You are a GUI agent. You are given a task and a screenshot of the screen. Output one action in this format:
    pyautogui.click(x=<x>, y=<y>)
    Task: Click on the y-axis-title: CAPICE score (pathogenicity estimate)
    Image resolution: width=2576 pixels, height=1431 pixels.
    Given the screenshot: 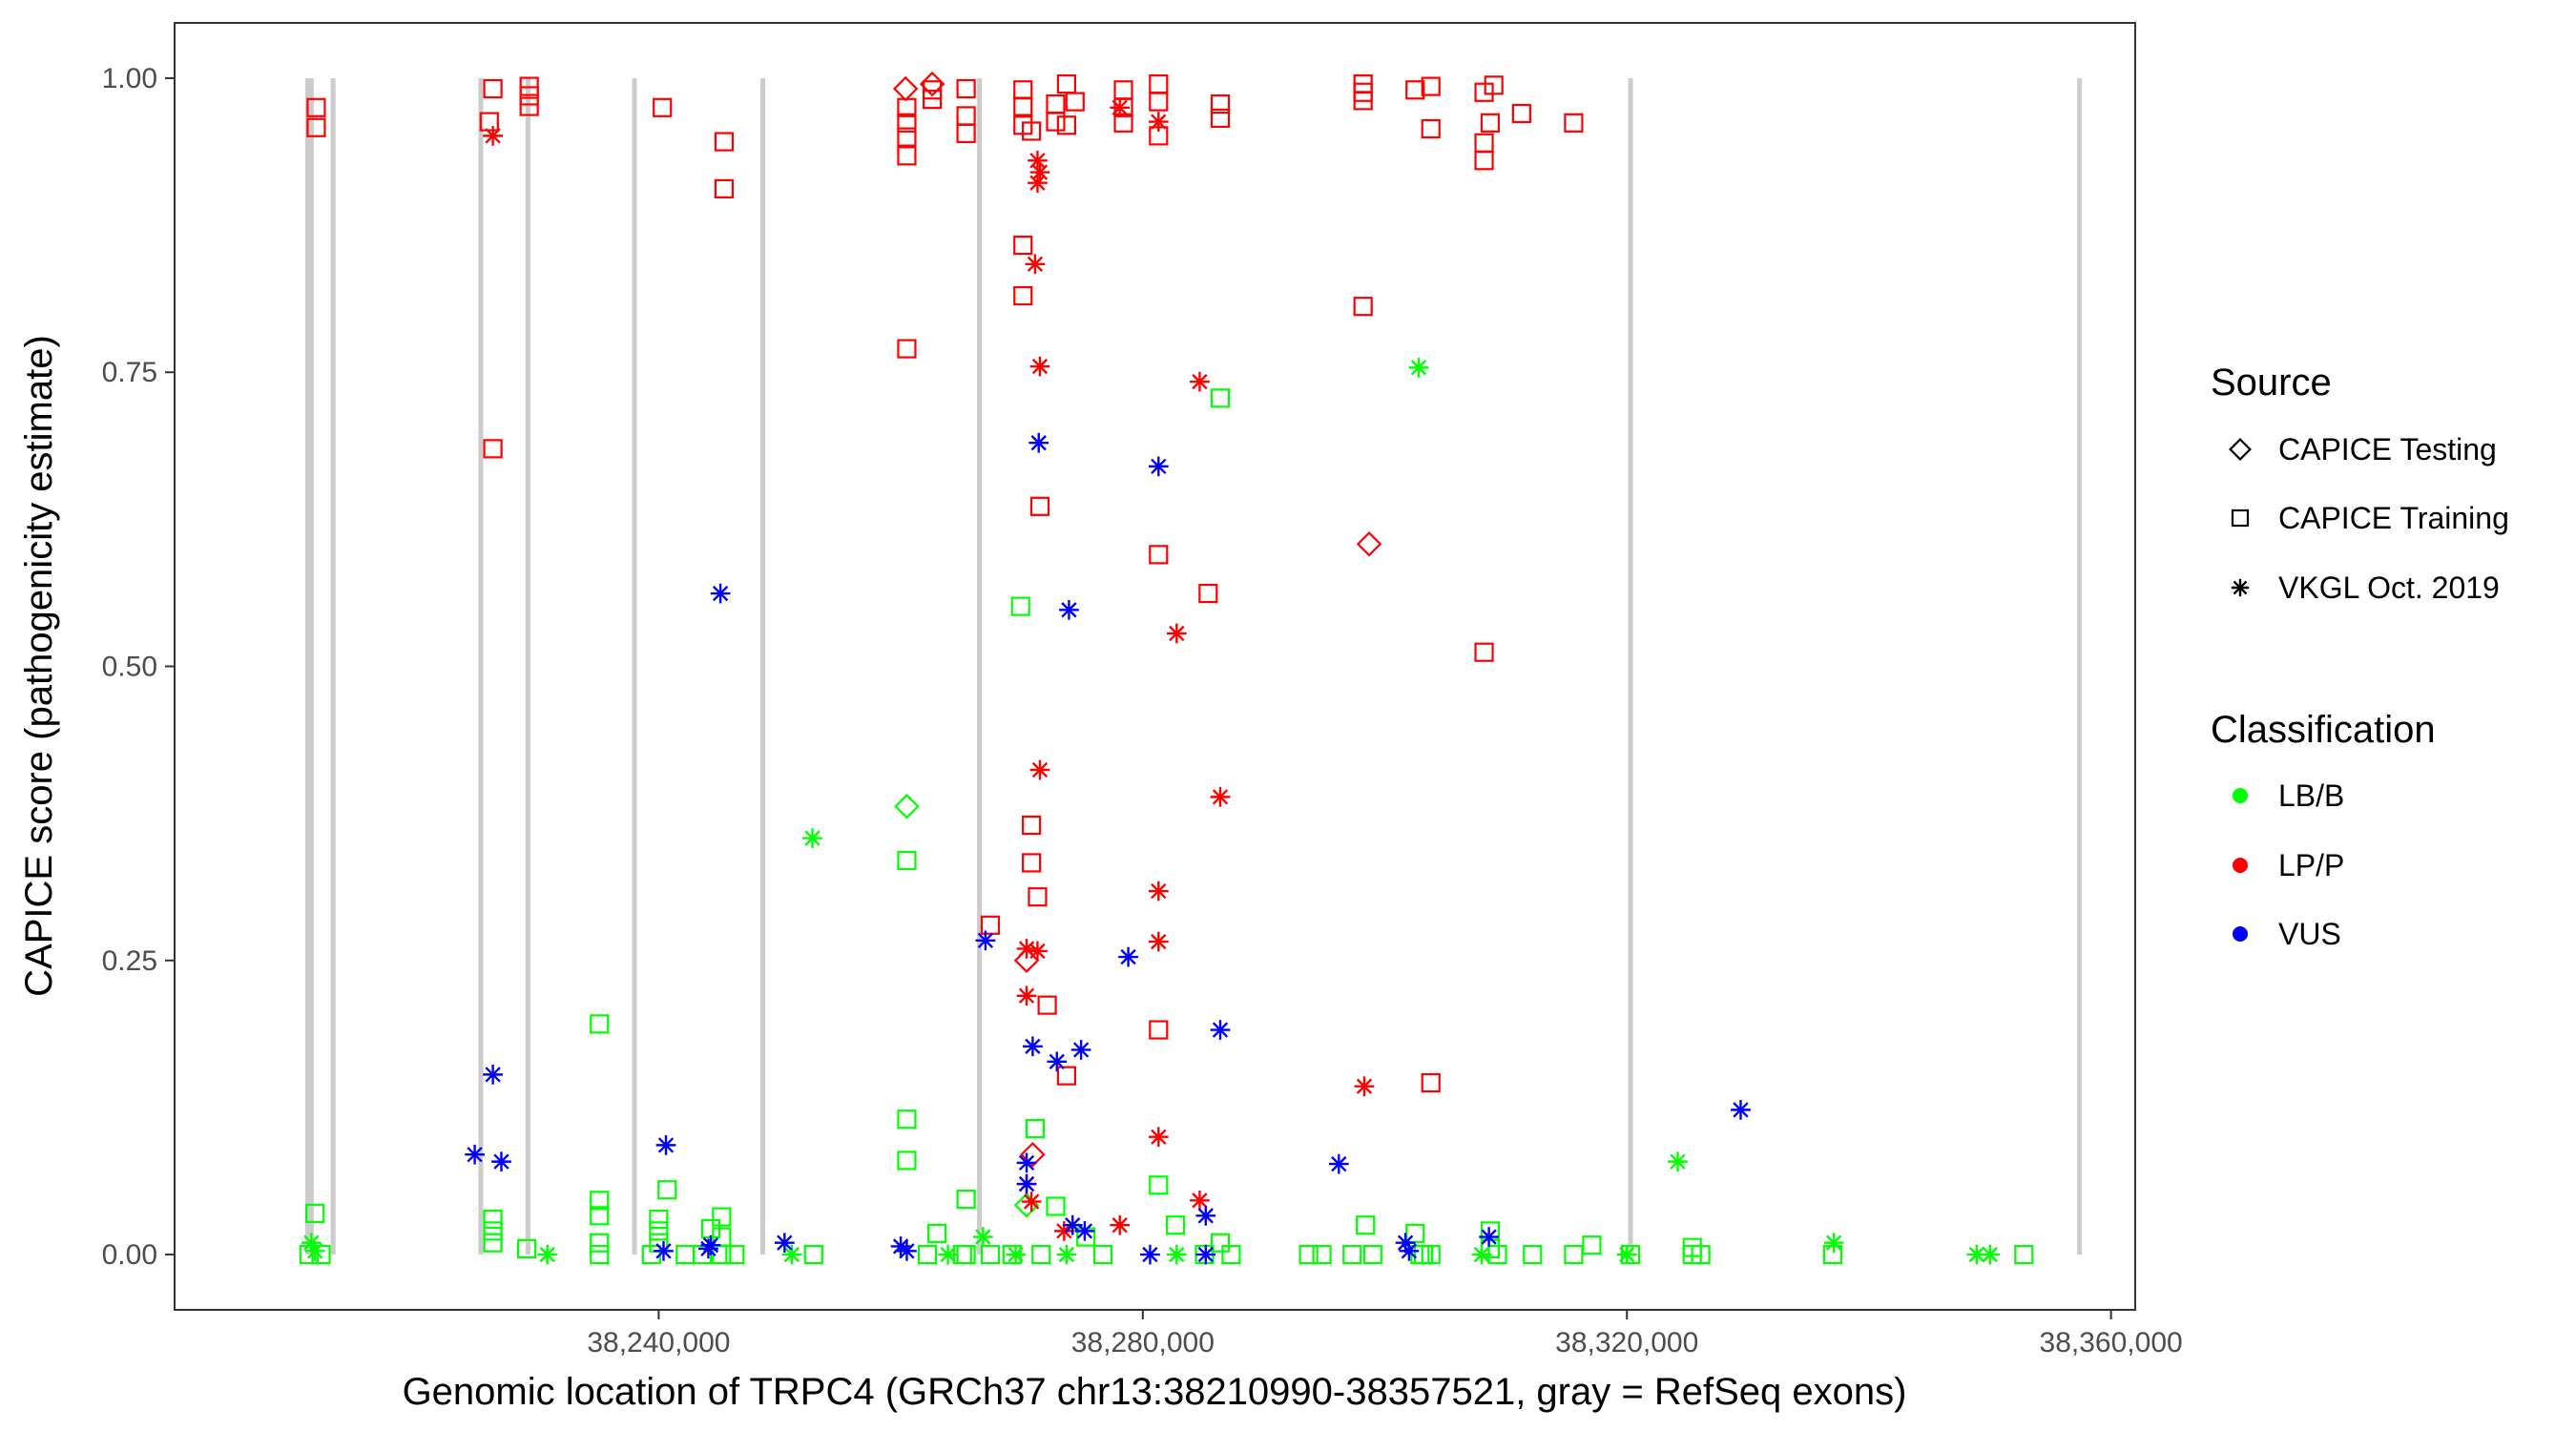 What is the action you would take?
    pyautogui.click(x=39, y=666)
    